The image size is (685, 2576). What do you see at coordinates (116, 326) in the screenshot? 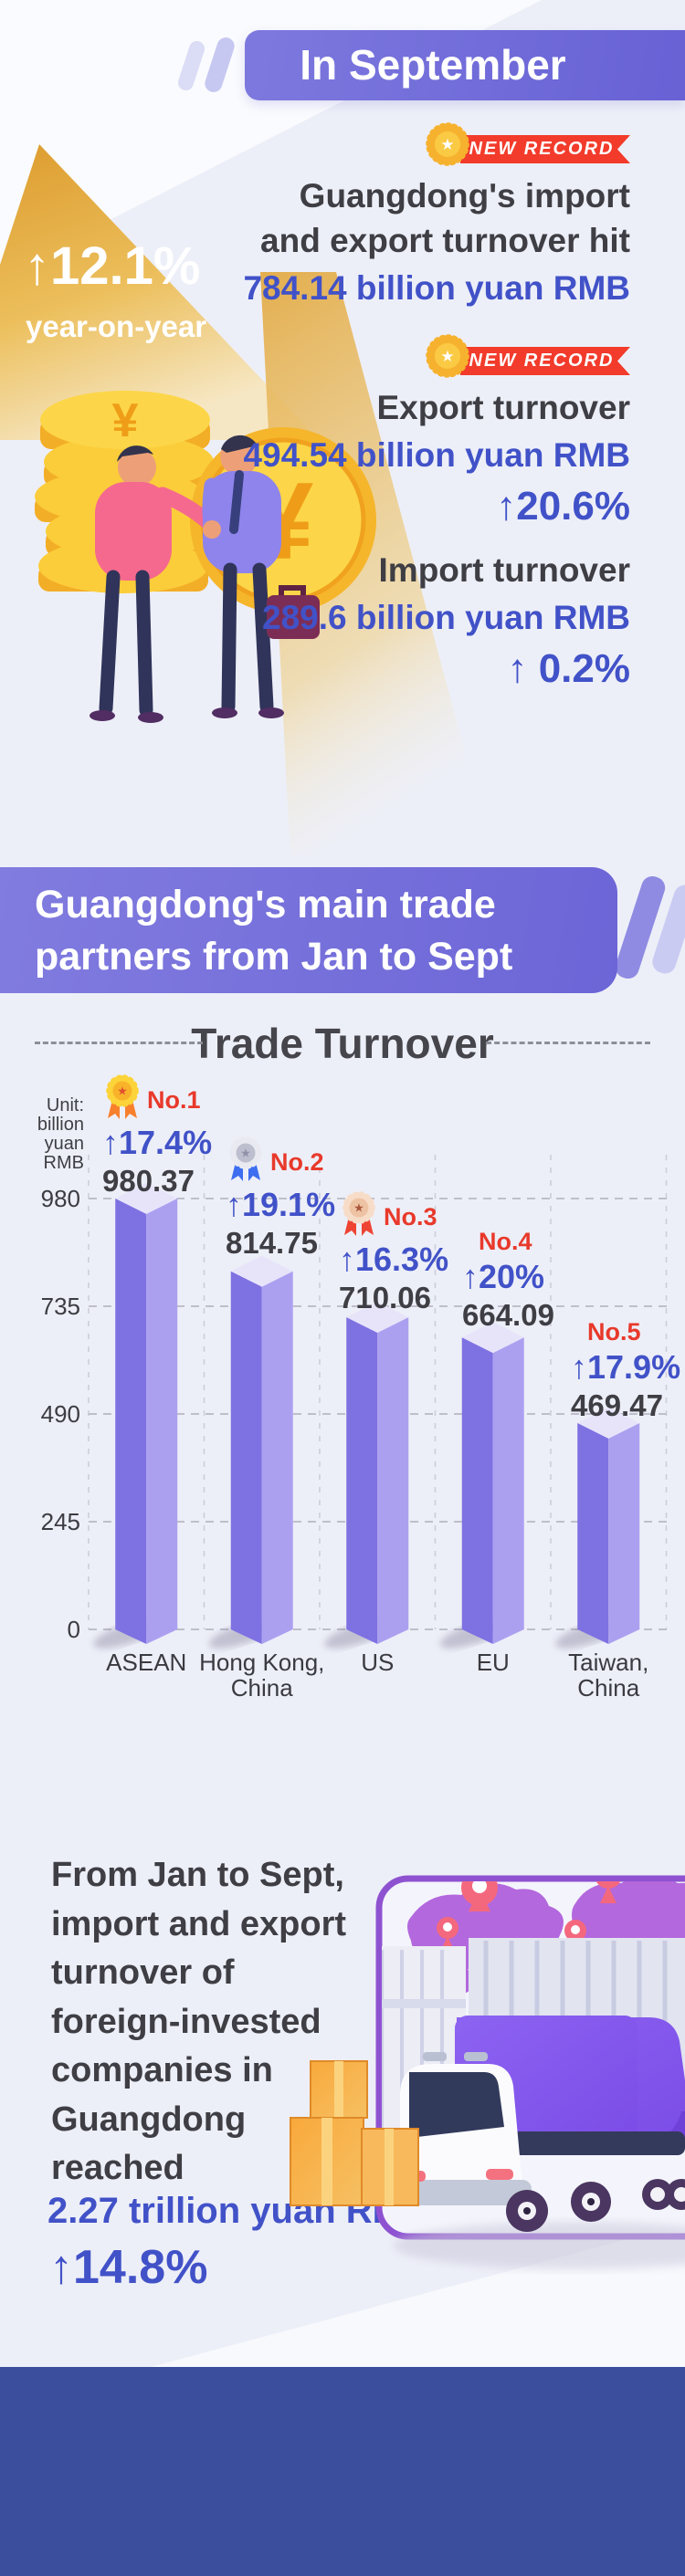
I see `hero-growth-label: year-on-year` at bounding box center [116, 326].